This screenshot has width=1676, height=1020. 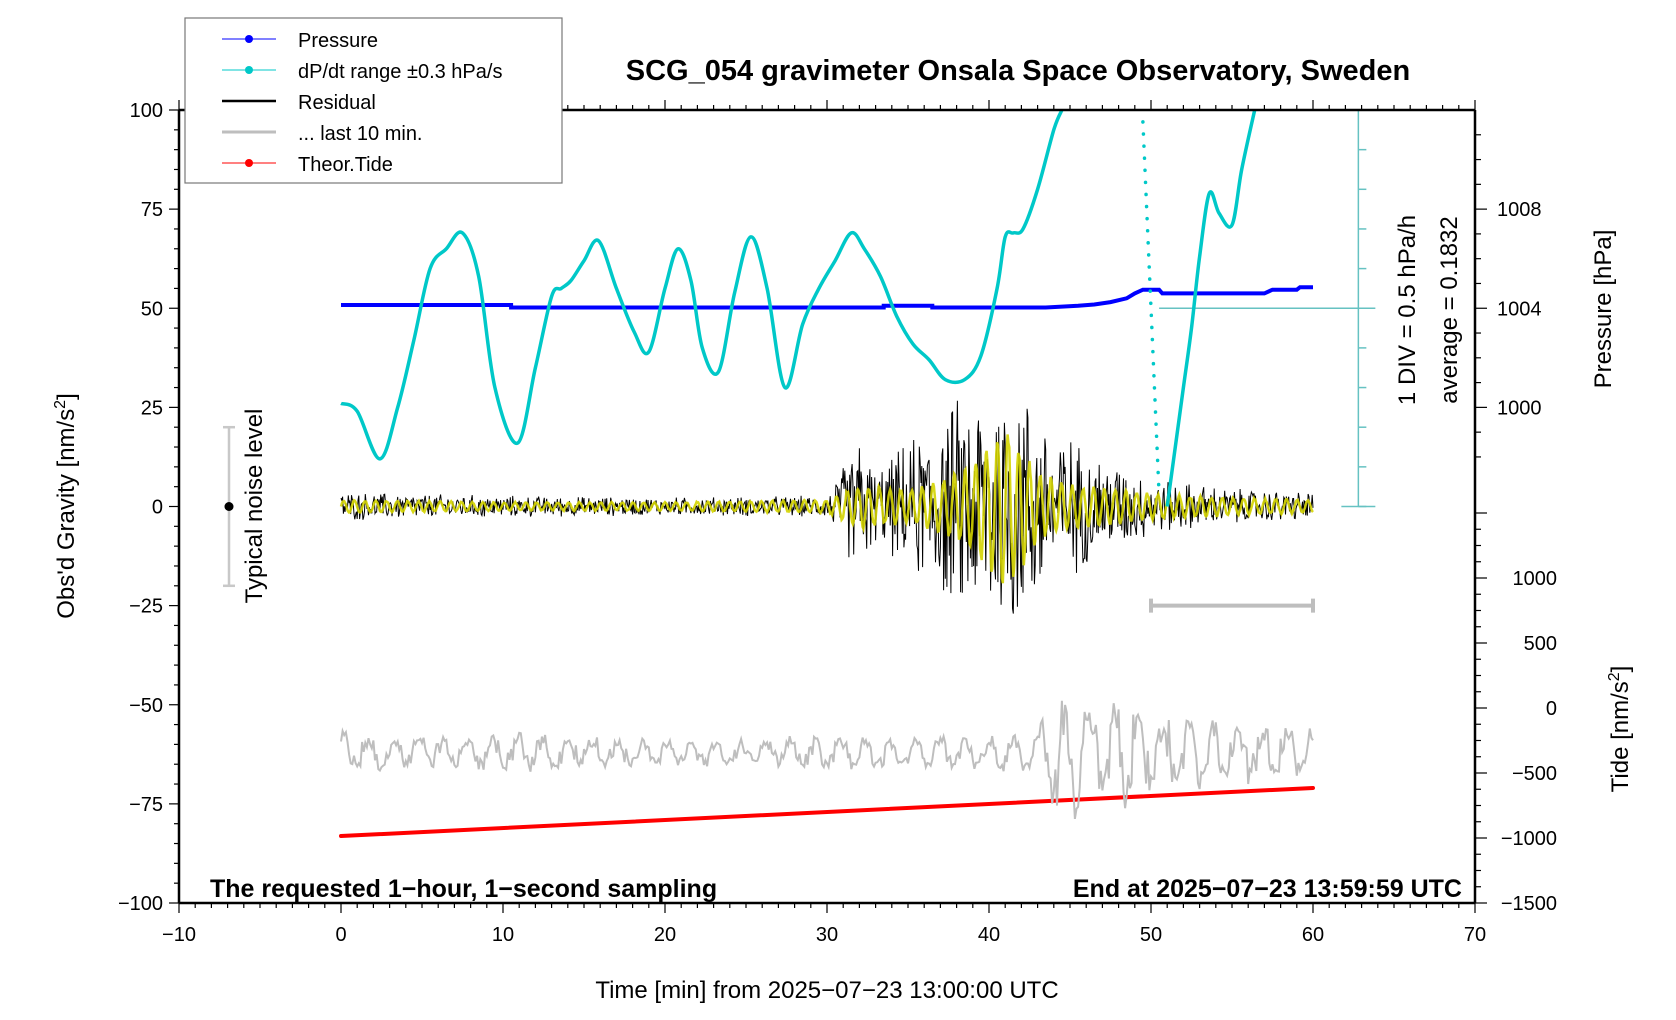 I want to click on legend-item-pressure: Pressure, so click(x=300, y=41).